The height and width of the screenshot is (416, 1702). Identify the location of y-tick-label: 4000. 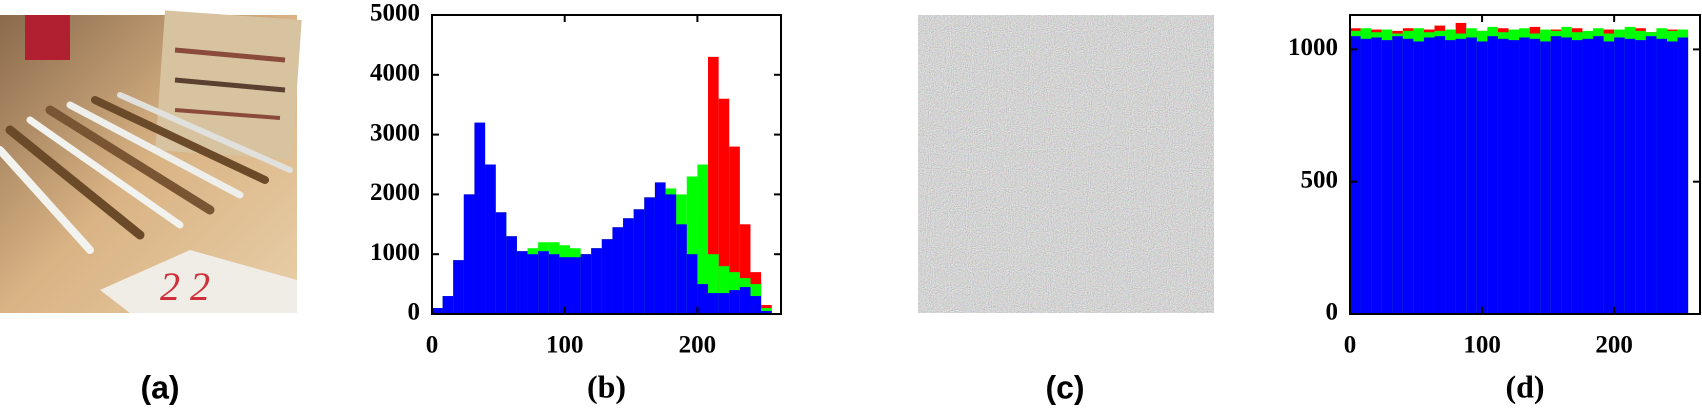
(395, 73).